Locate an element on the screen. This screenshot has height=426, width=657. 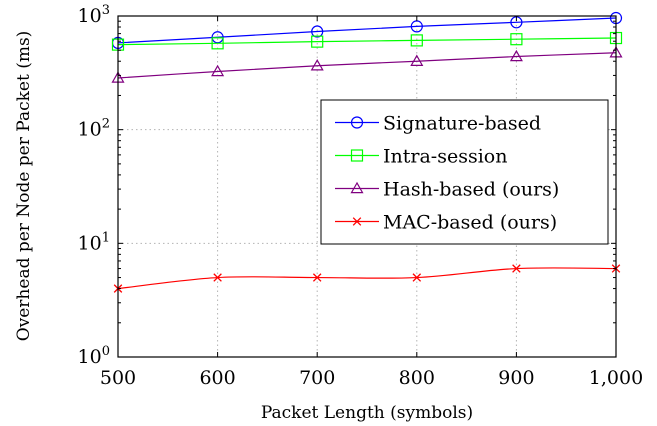
series-line-intra-session is located at coordinates (367, 41).